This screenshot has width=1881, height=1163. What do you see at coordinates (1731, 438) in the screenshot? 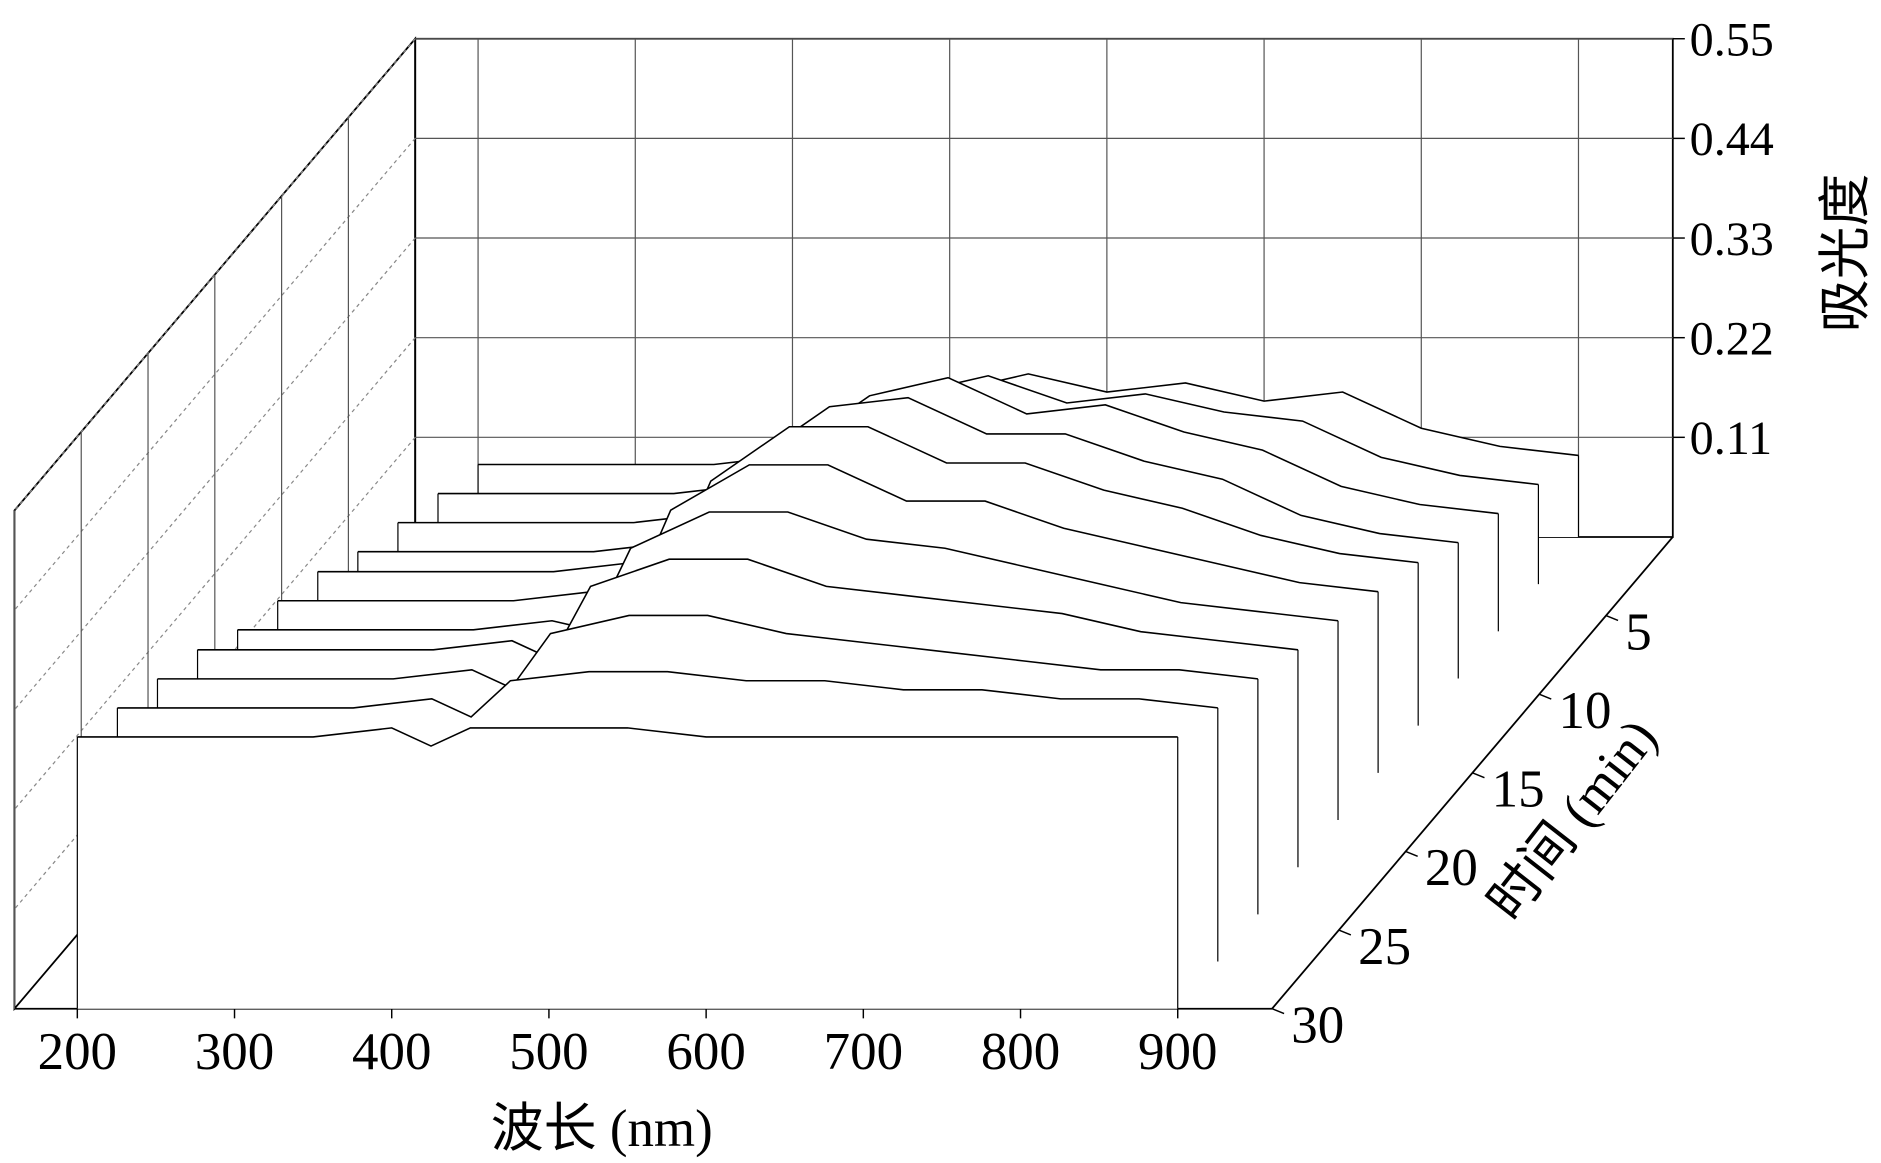
I see `y-tick-label: 0.11` at bounding box center [1731, 438].